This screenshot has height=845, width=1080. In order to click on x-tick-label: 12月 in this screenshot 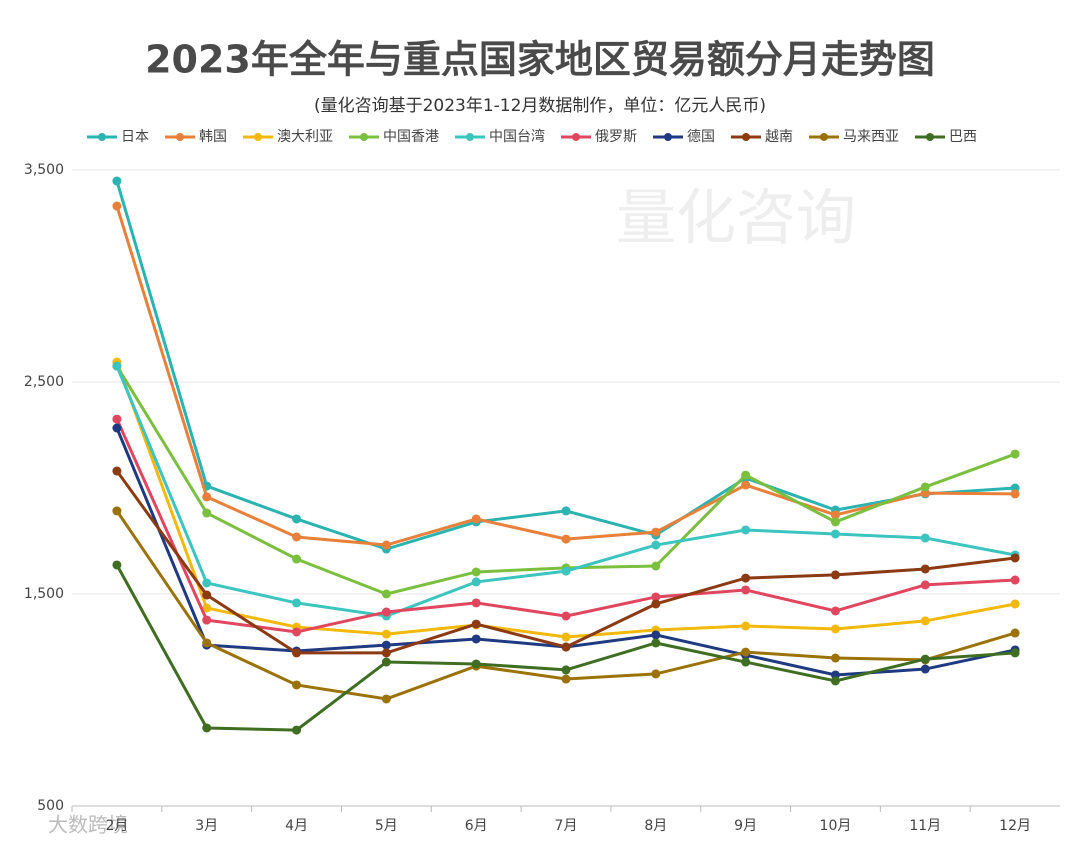, I will do `click(1015, 826)`.